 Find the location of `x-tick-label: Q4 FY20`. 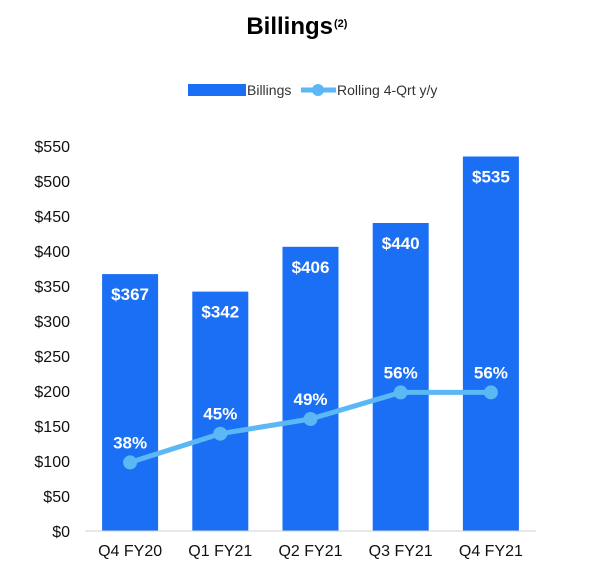

x-tick-label: Q4 FY20 is located at coordinates (130, 551).